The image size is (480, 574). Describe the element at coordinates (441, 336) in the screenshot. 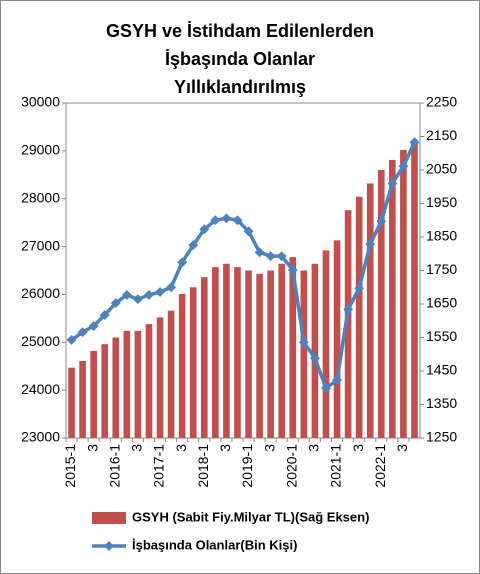

I see `y2-tick-label: 1550` at that location.